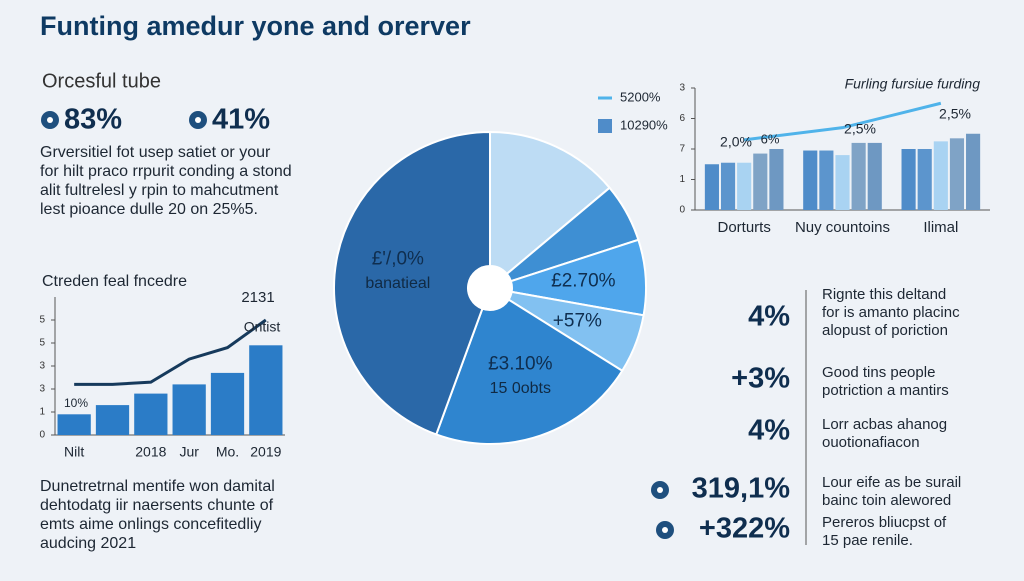 This screenshot has width=1024, height=581. Describe the element at coordinates (885, 390) in the screenshot. I see `highlight-line: potriction a mantirs` at that location.